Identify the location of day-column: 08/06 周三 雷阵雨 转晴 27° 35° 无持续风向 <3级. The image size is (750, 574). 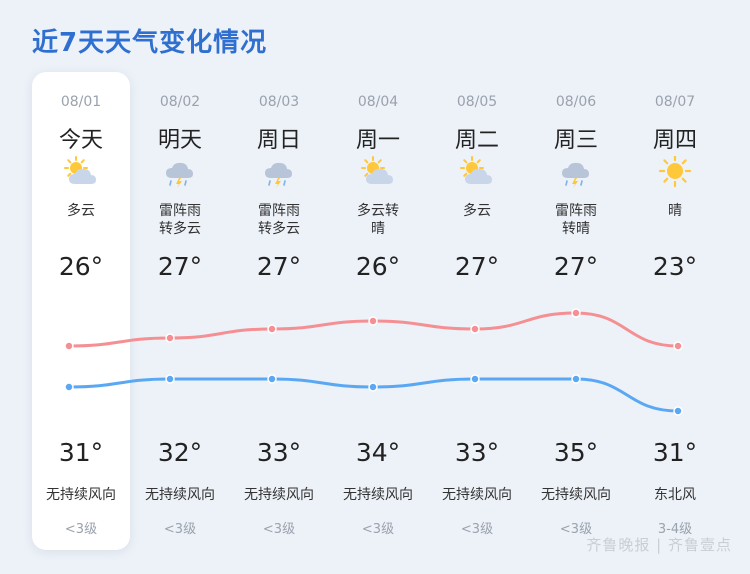
(576, 311).